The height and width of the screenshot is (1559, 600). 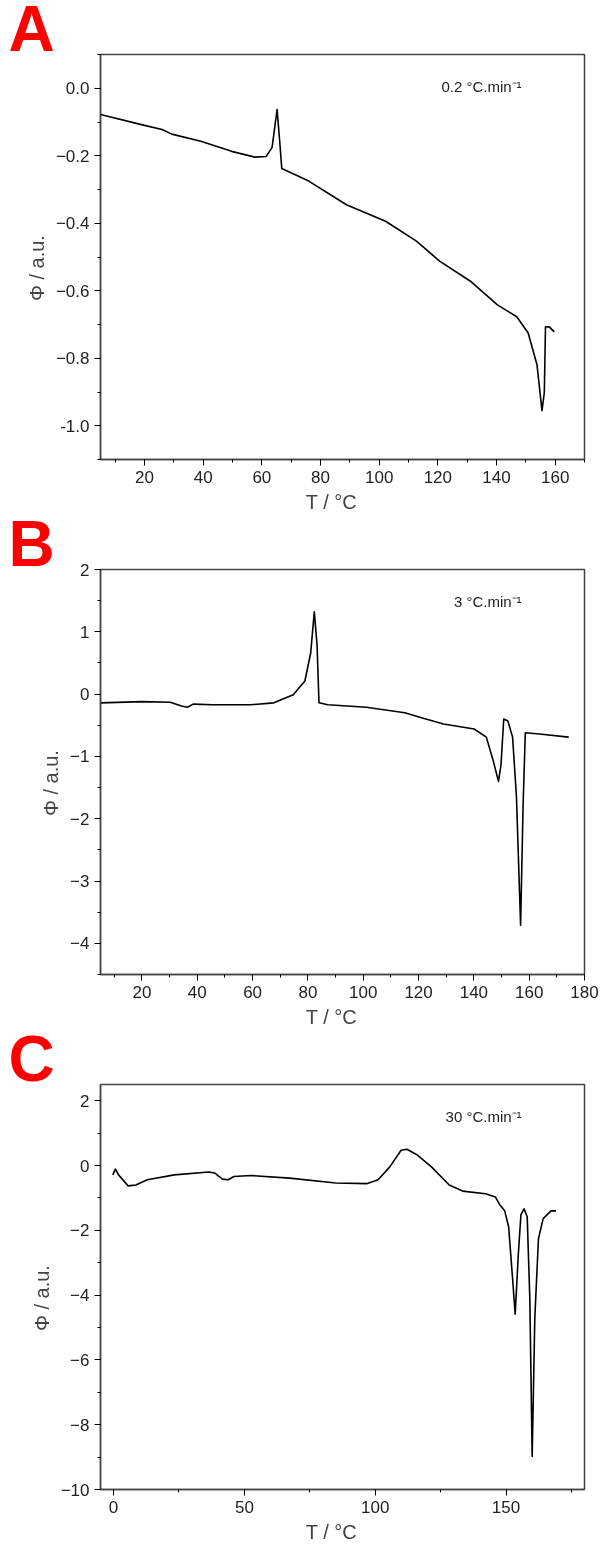 What do you see at coordinates (31, 32) in the screenshot?
I see `chart-title: A` at bounding box center [31, 32].